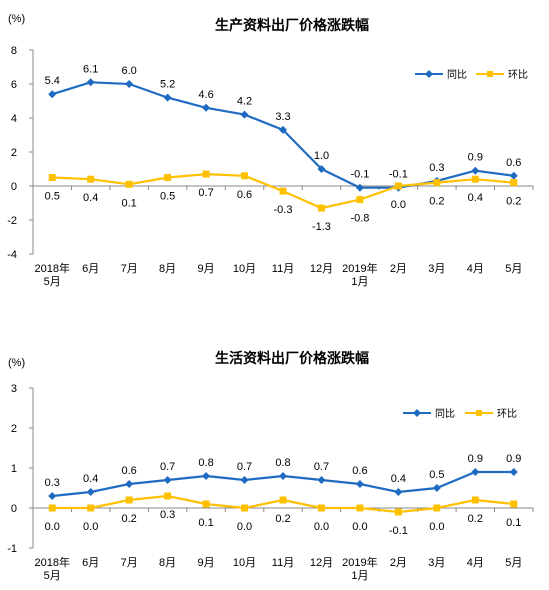 This screenshot has width=549, height=590. What do you see at coordinates (52, 81) in the screenshot?
I see `data-label-yoy: 5.4` at bounding box center [52, 81].